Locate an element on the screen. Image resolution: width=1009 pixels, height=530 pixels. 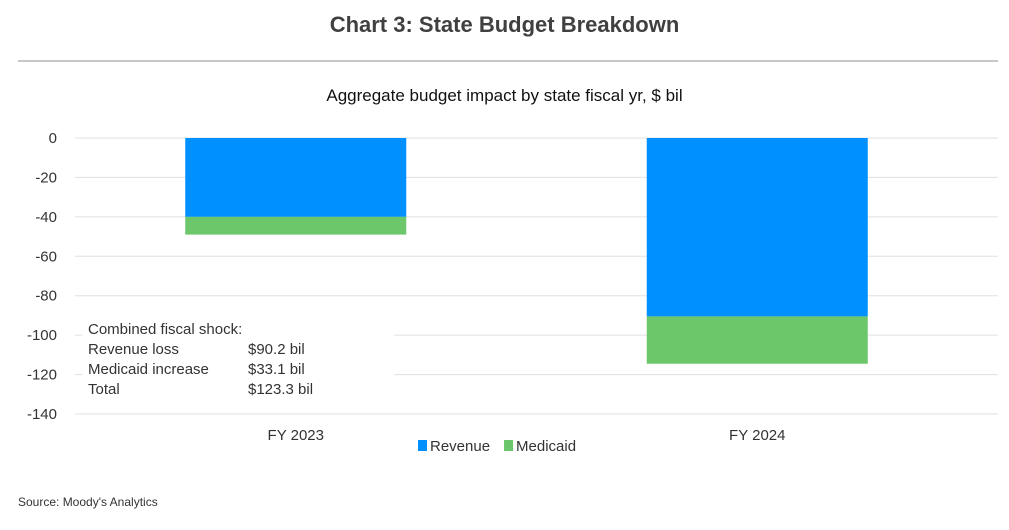
annotation-label: Total is located at coordinates (104, 389).